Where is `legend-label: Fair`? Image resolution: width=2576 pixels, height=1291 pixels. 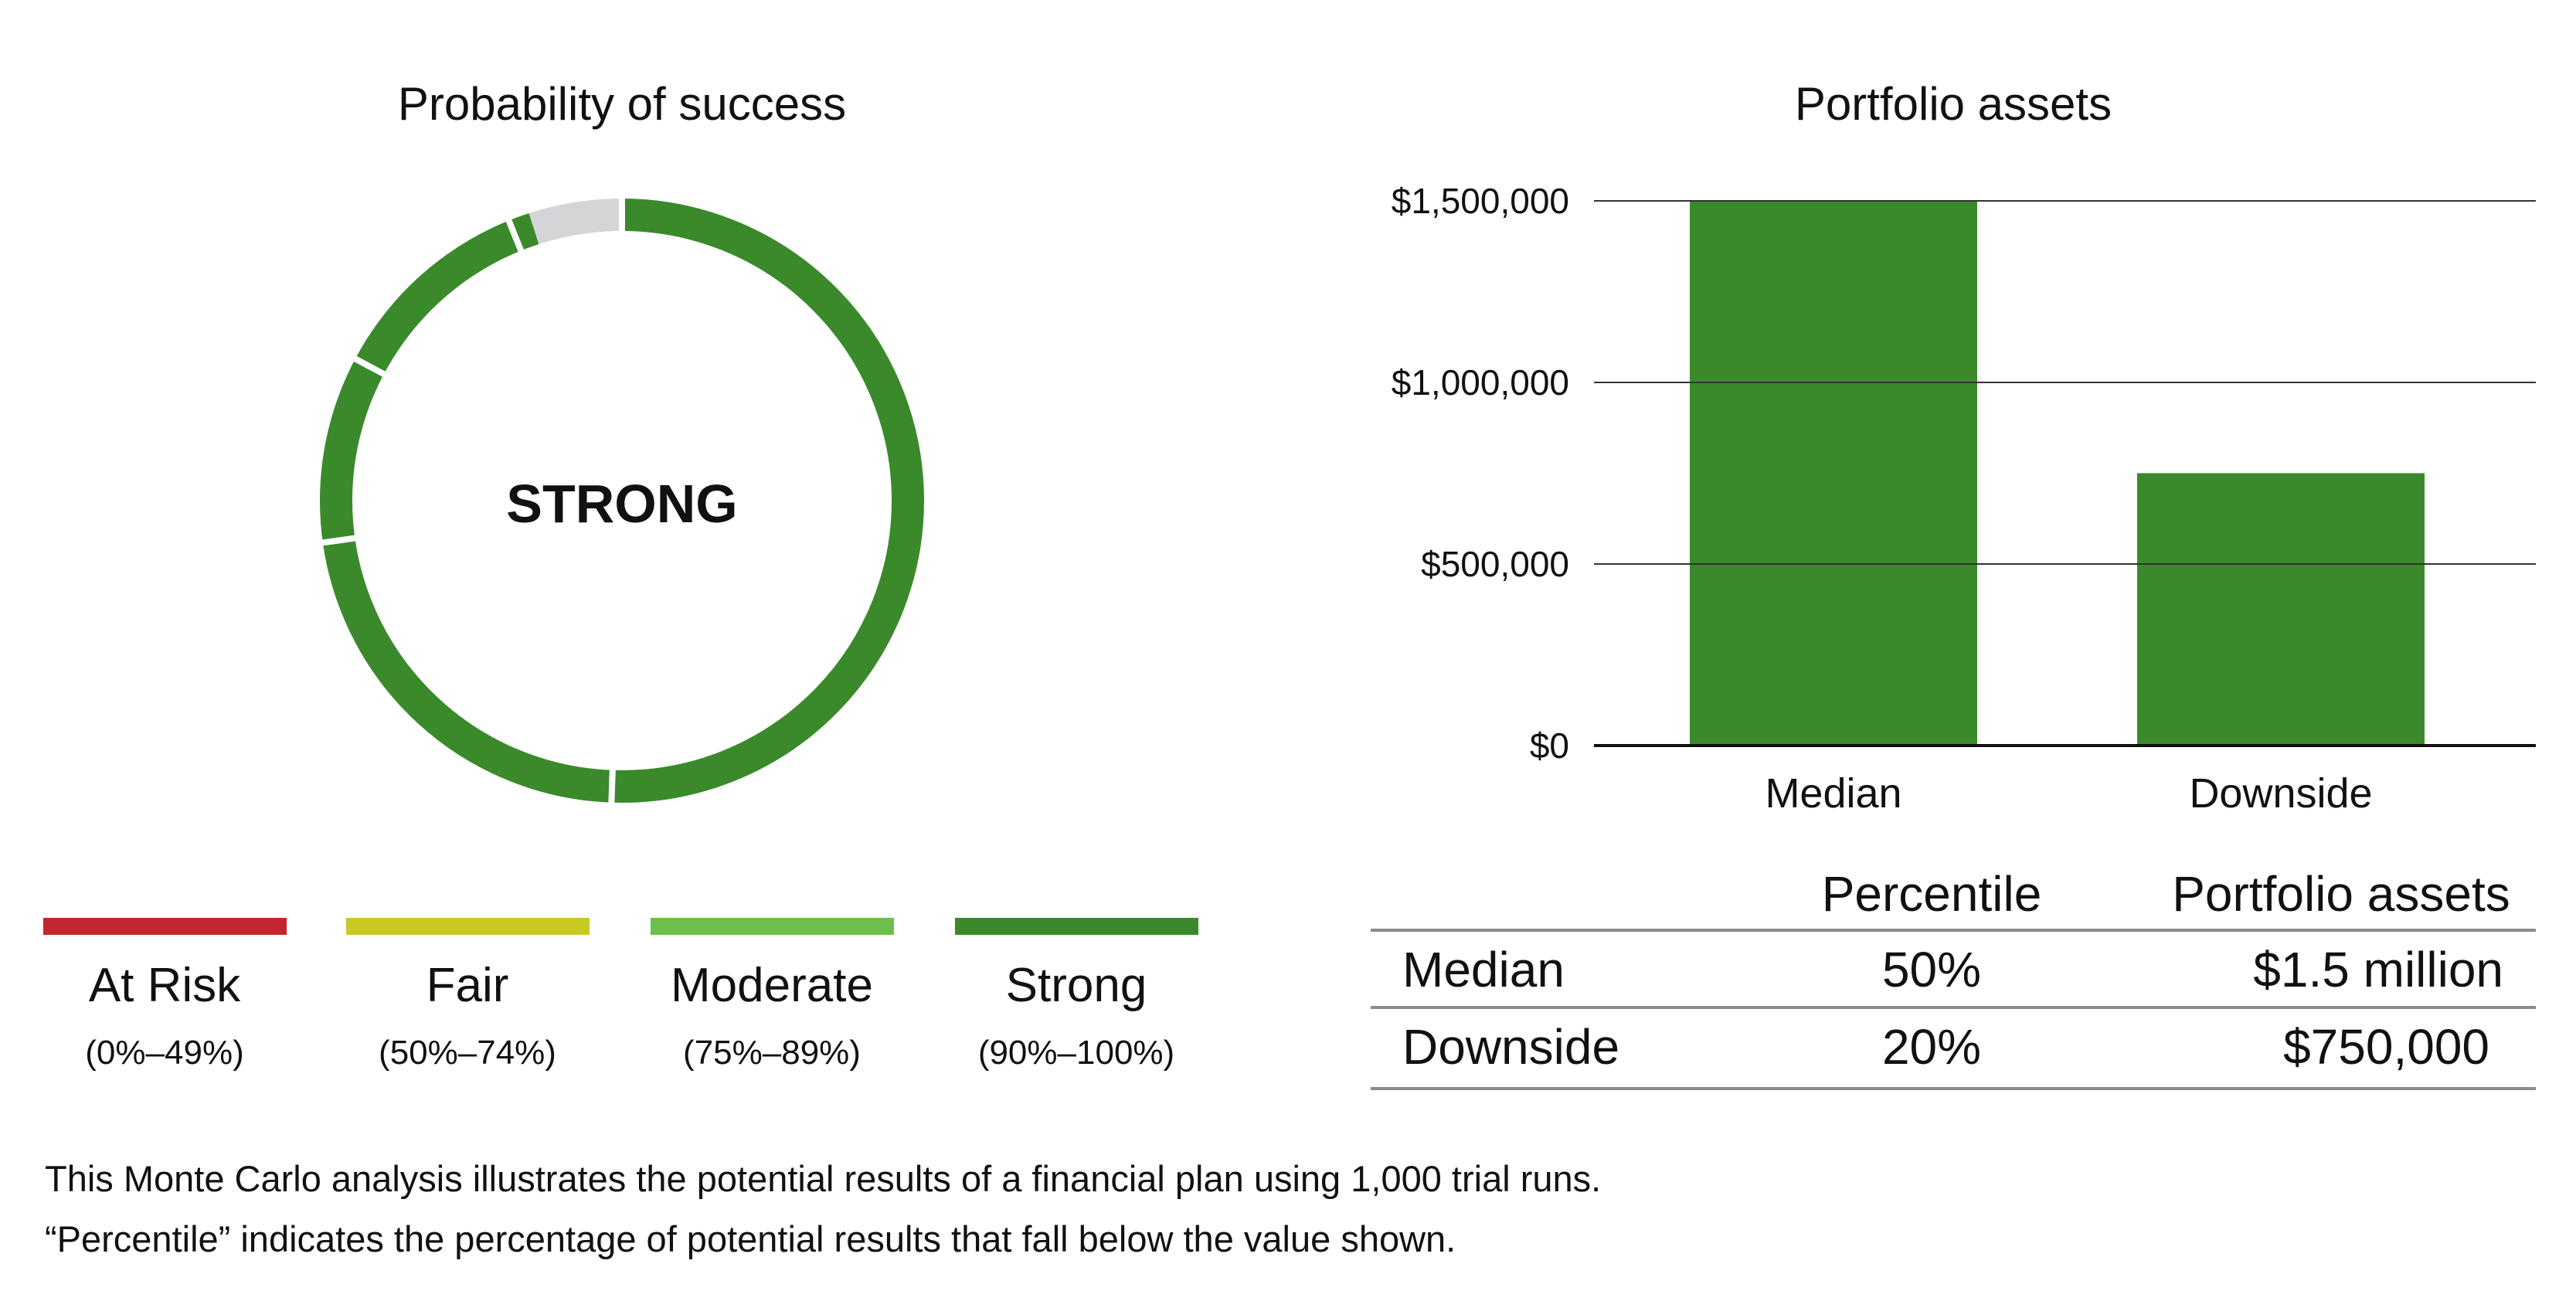 legend-label: Fair is located at coordinates (467, 985).